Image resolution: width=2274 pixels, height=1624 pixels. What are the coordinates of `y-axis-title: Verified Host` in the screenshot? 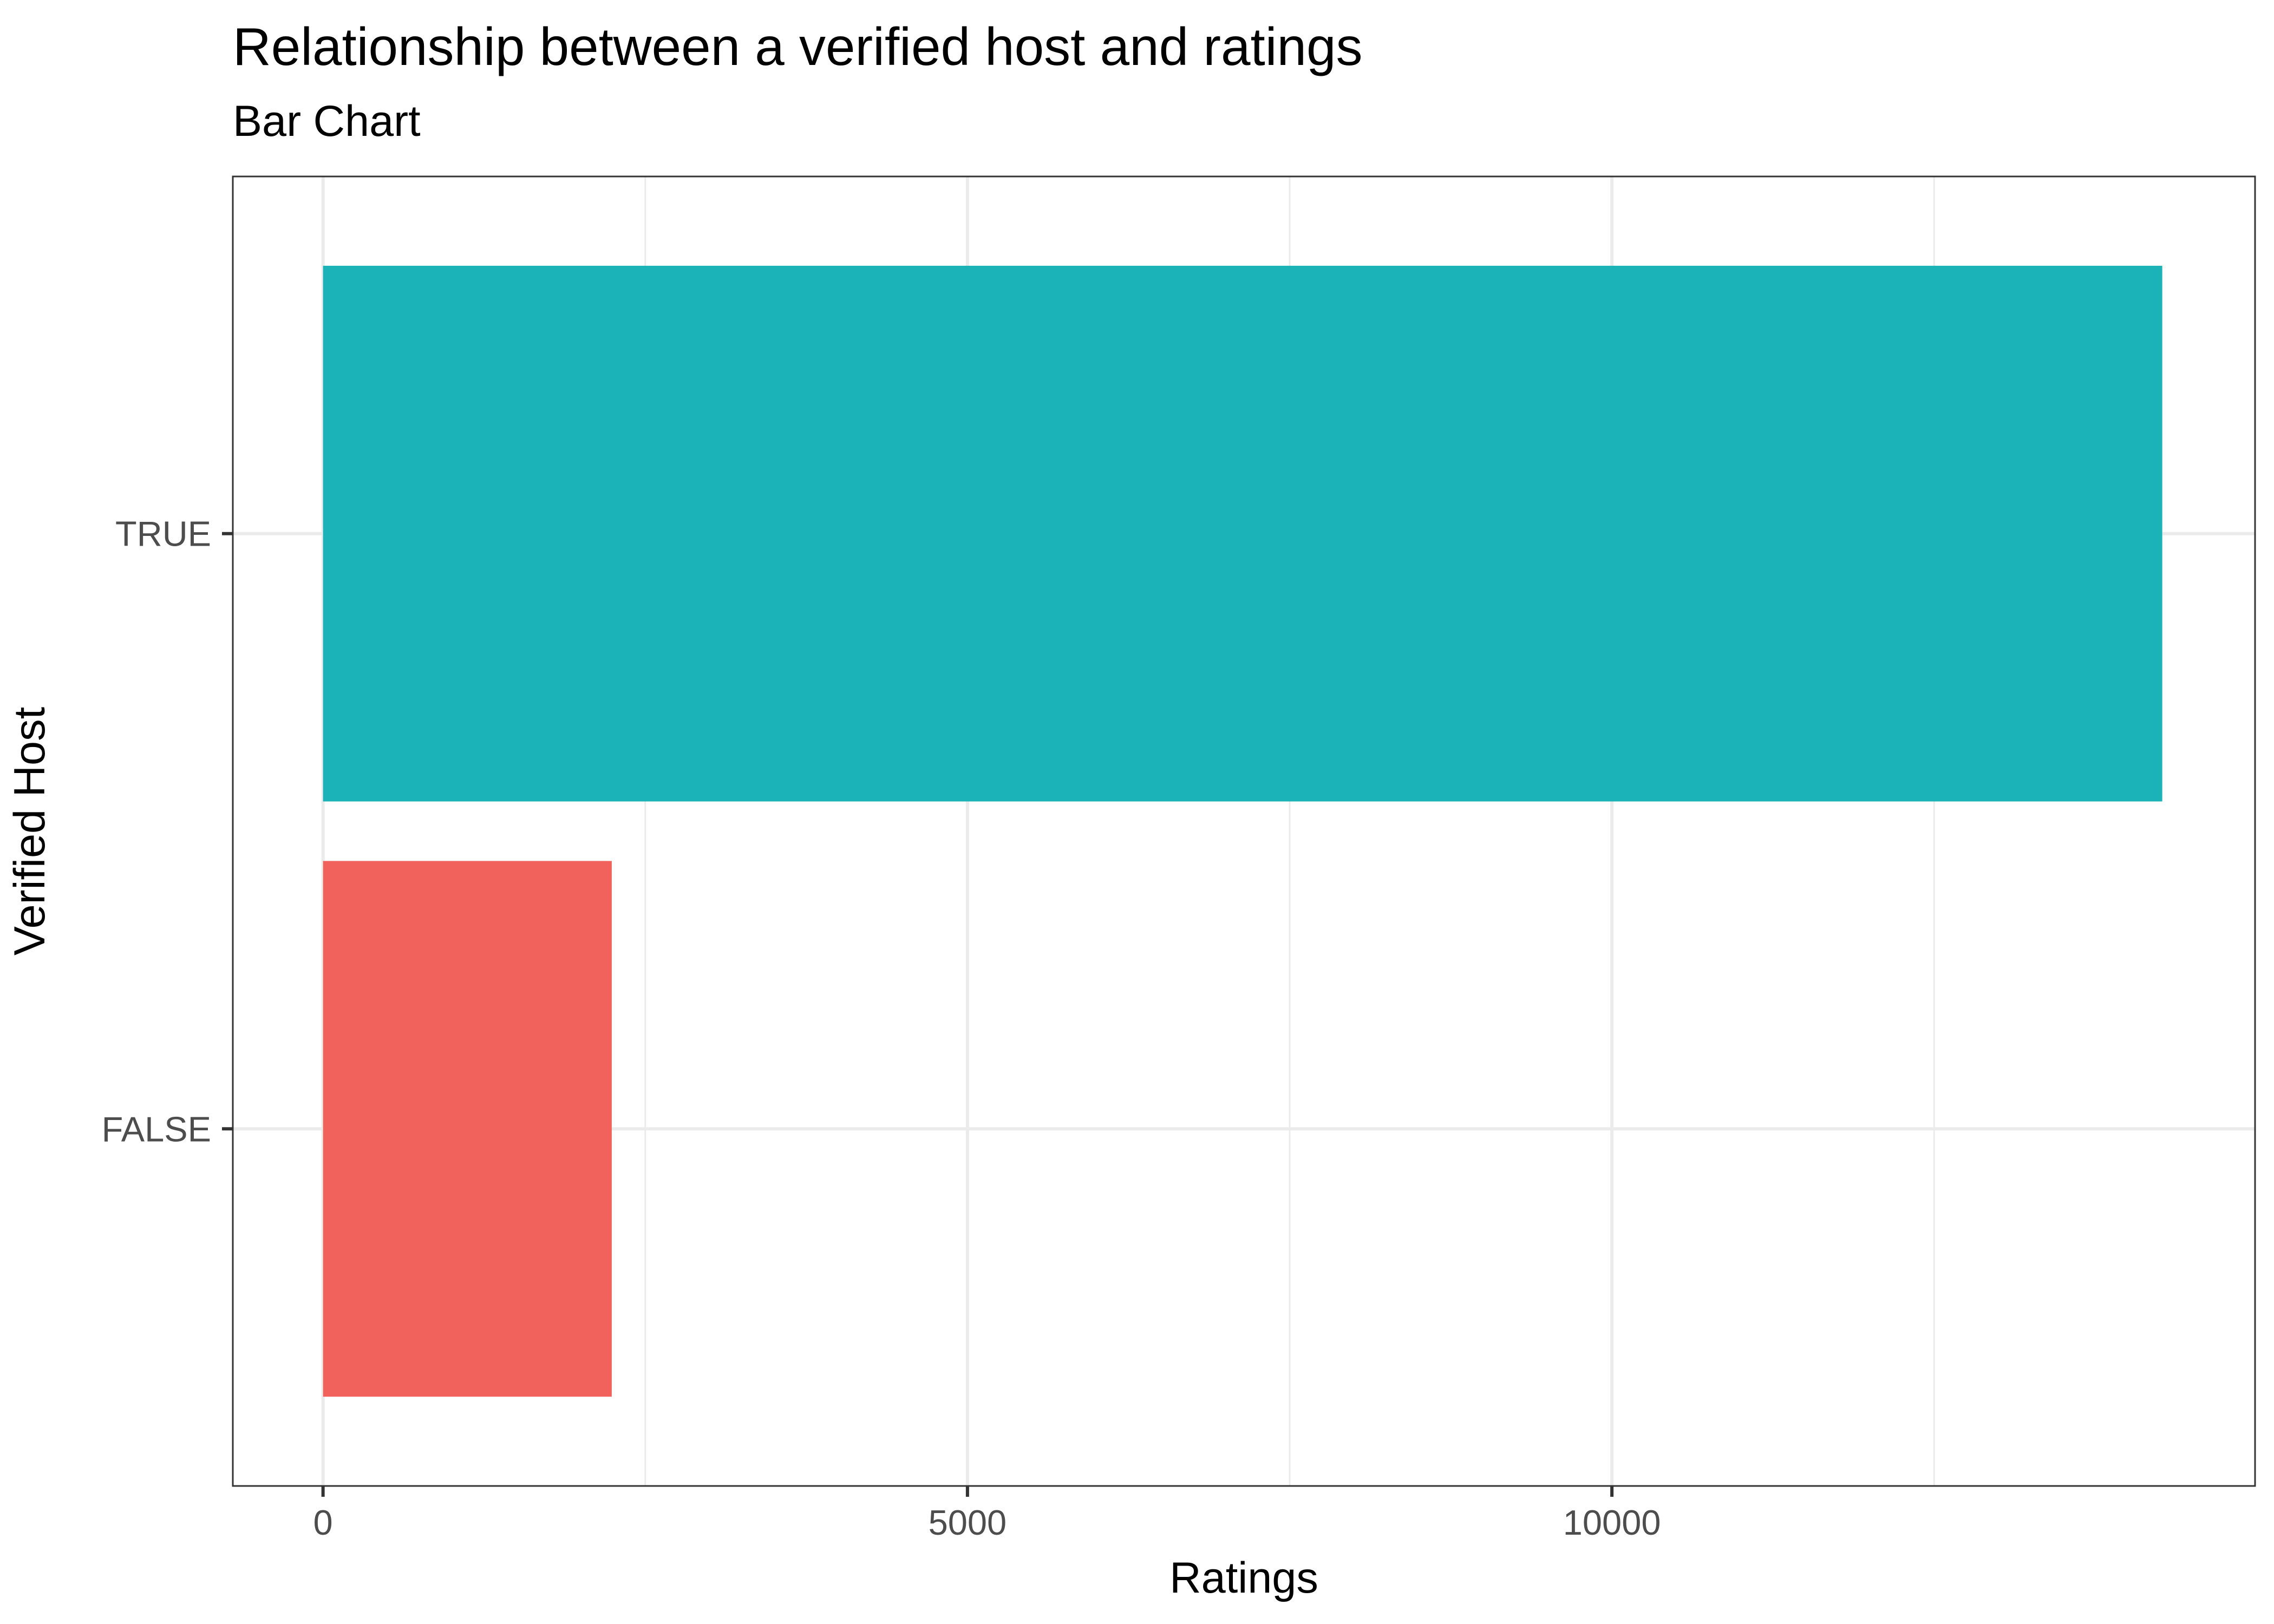 It's located at (30, 831).